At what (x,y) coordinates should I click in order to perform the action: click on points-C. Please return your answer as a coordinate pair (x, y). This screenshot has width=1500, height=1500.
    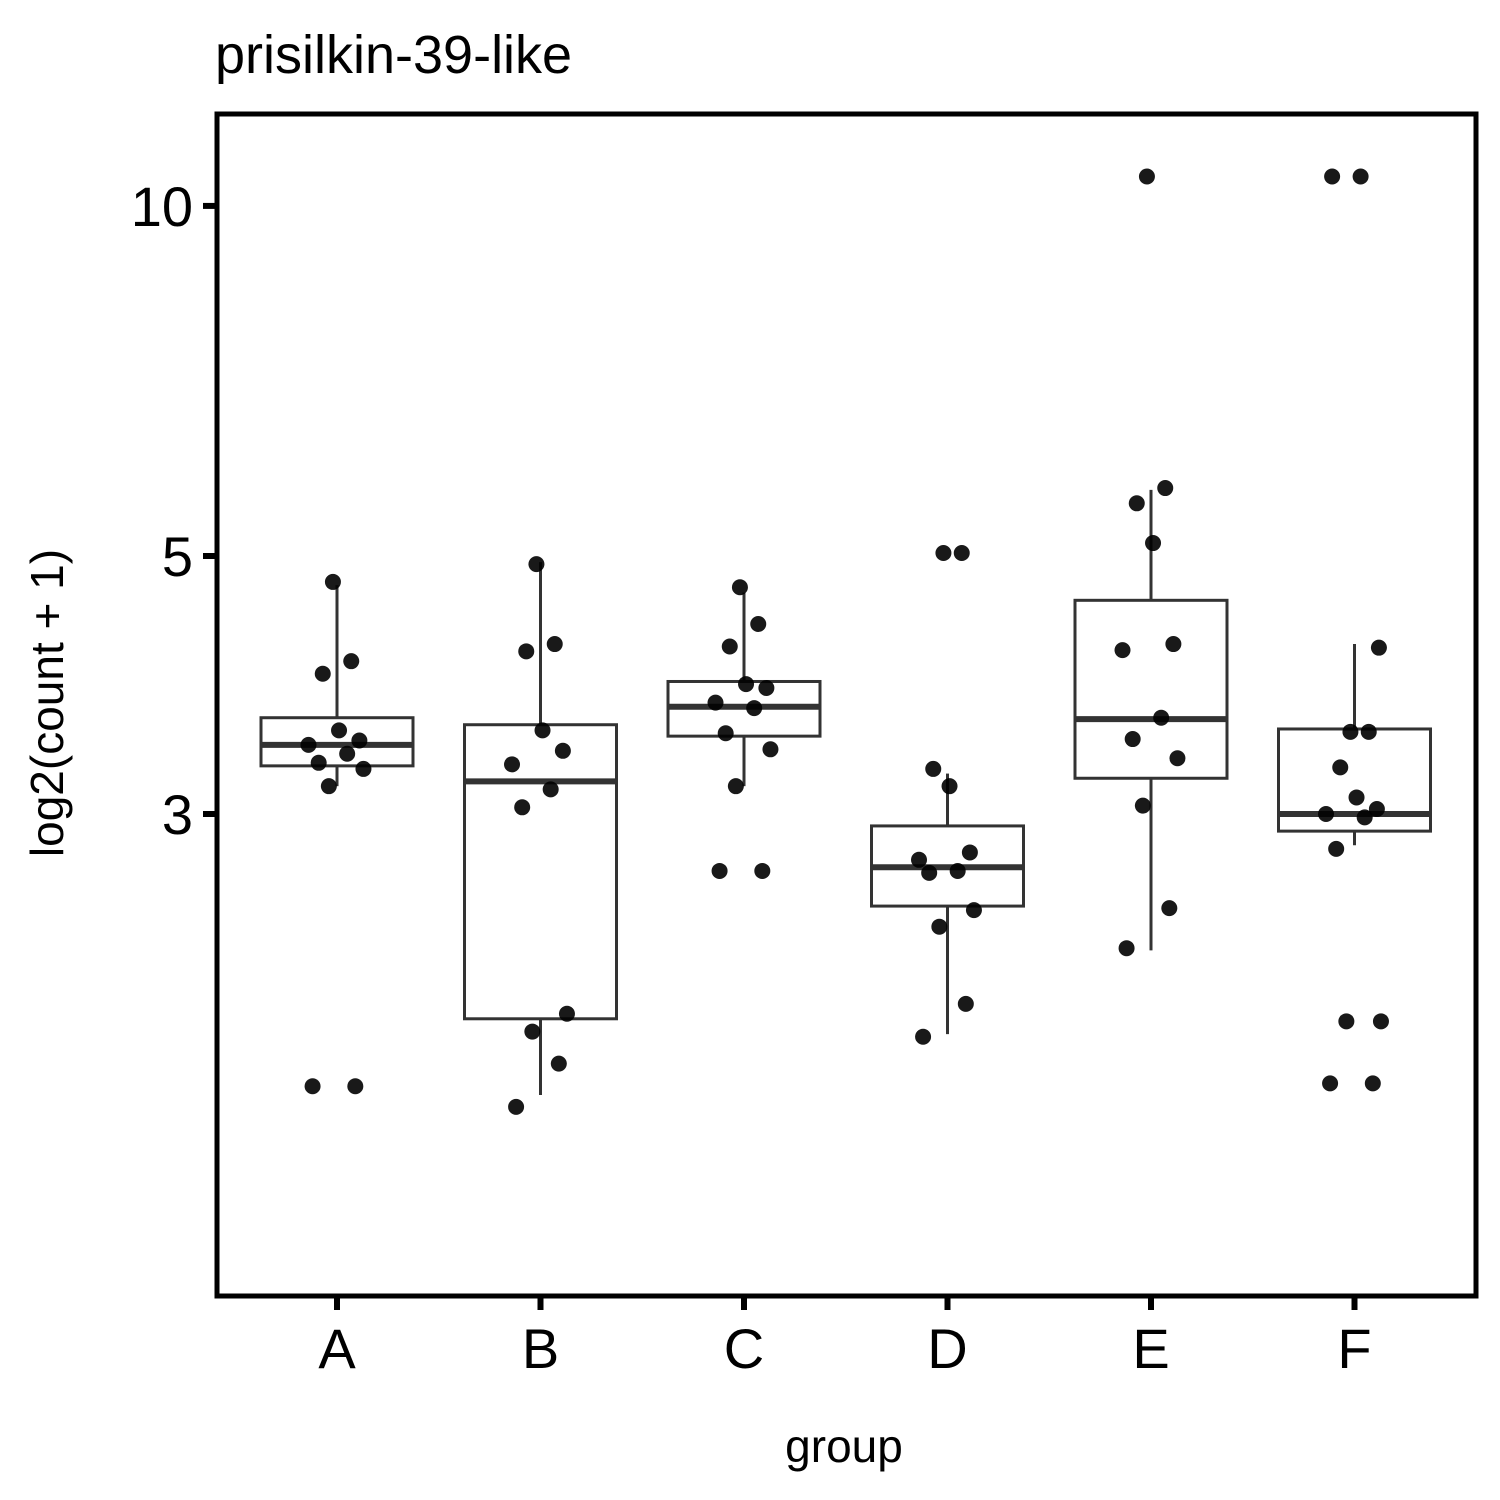
    Looking at the image, I should click on (743, 729).